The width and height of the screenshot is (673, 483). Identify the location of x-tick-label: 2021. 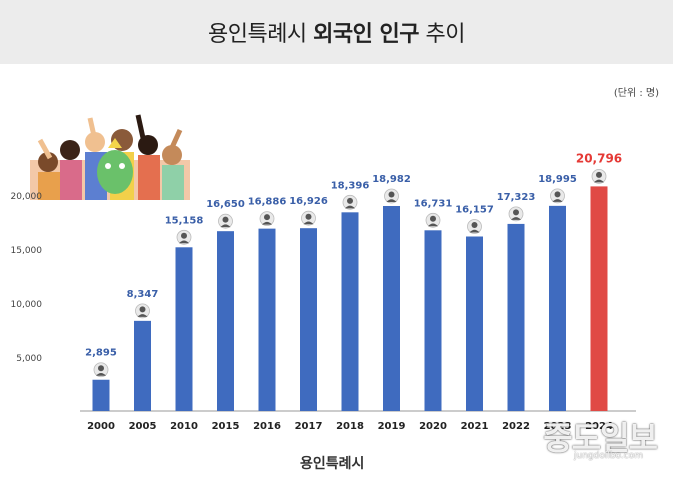
(475, 426).